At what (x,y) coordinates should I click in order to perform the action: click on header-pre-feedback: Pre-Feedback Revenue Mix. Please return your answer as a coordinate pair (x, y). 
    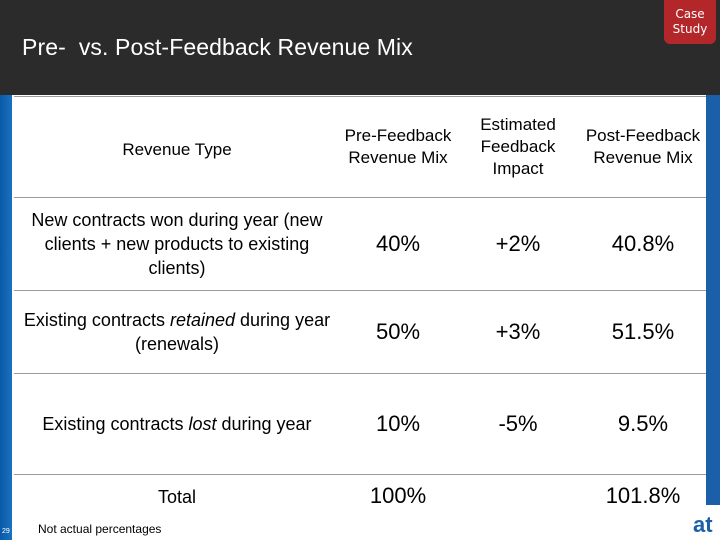
    Looking at the image, I should click on (398, 147).